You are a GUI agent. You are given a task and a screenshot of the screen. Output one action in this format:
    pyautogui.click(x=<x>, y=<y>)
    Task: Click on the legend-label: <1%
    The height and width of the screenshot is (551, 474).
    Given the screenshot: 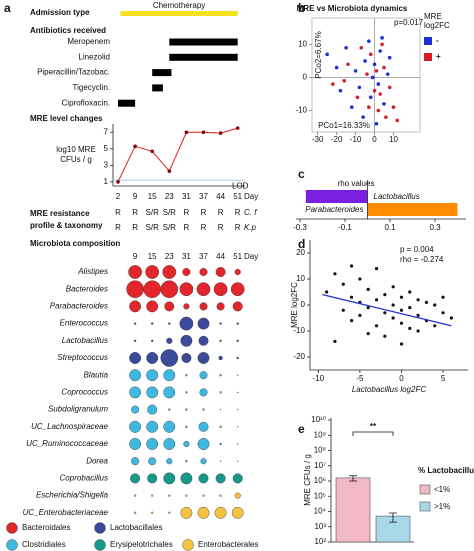 What is the action you would take?
    pyautogui.click(x=442, y=489)
    